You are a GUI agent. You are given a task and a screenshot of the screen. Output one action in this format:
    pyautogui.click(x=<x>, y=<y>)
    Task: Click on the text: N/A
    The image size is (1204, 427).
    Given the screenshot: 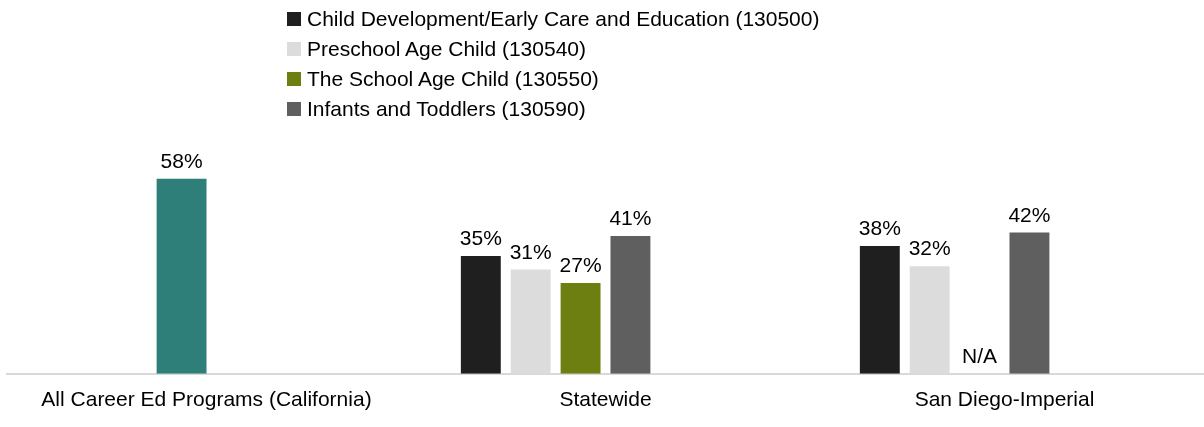 What is the action you would take?
    pyautogui.click(x=980, y=356)
    